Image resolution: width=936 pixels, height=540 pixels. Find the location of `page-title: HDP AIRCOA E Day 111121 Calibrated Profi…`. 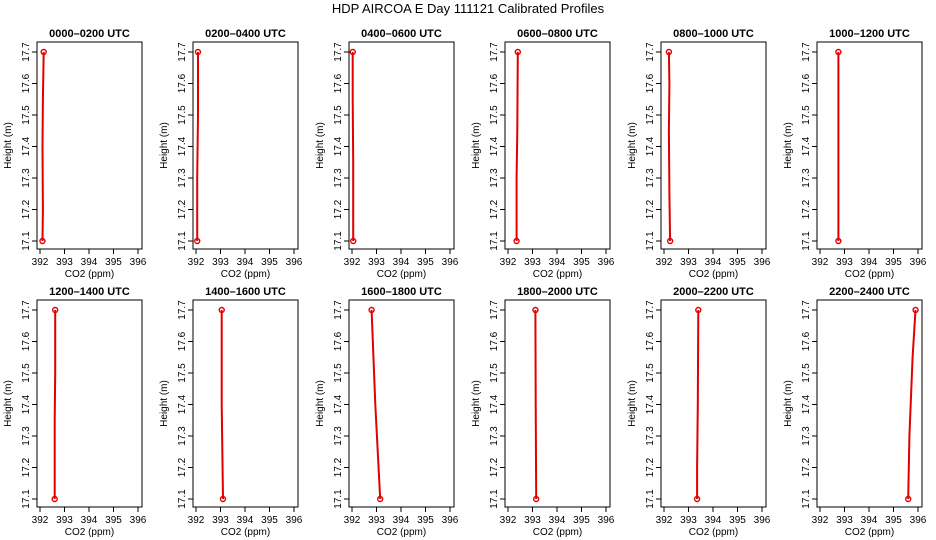

page-title: HDP AIRCOA E Day 111121 Calibrated Profi… is located at coordinates (468, 8).